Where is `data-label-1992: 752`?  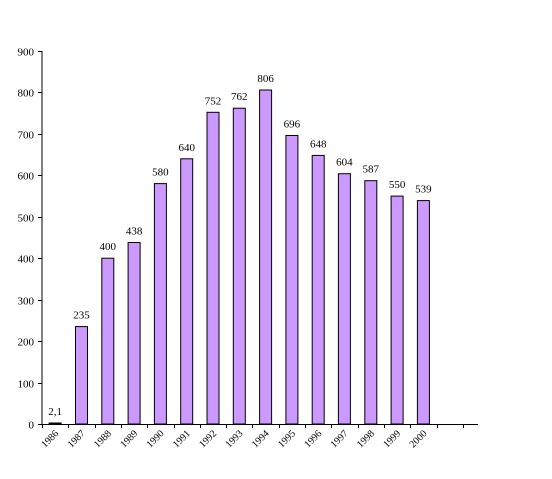
data-label-1992: 752 is located at coordinates (213, 101).